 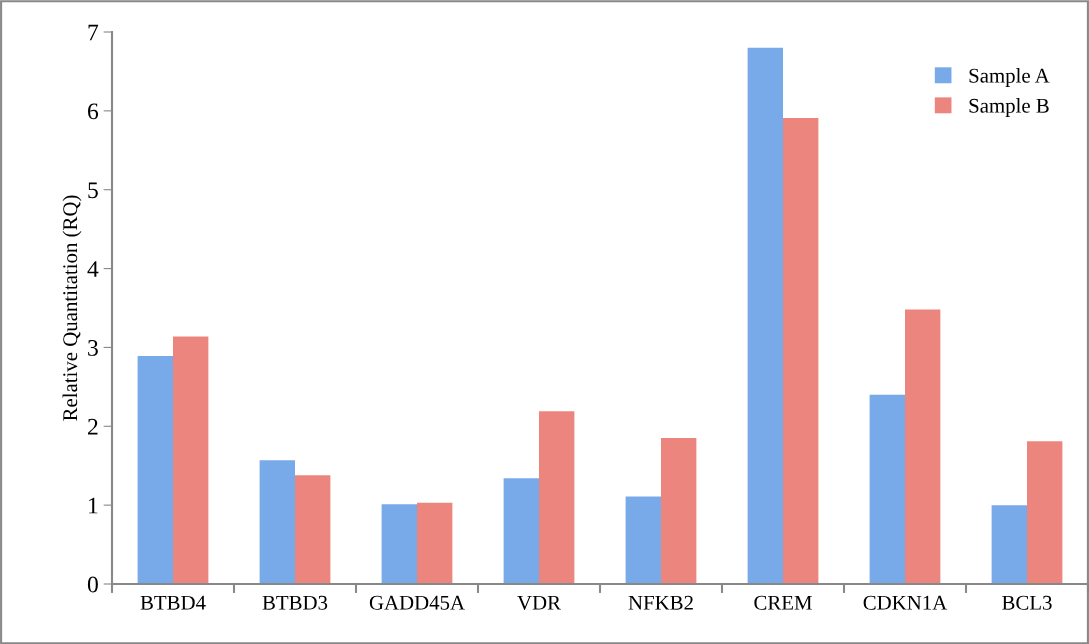 What do you see at coordinates (1009, 108) in the screenshot?
I see `legend-label: Sample B` at bounding box center [1009, 108].